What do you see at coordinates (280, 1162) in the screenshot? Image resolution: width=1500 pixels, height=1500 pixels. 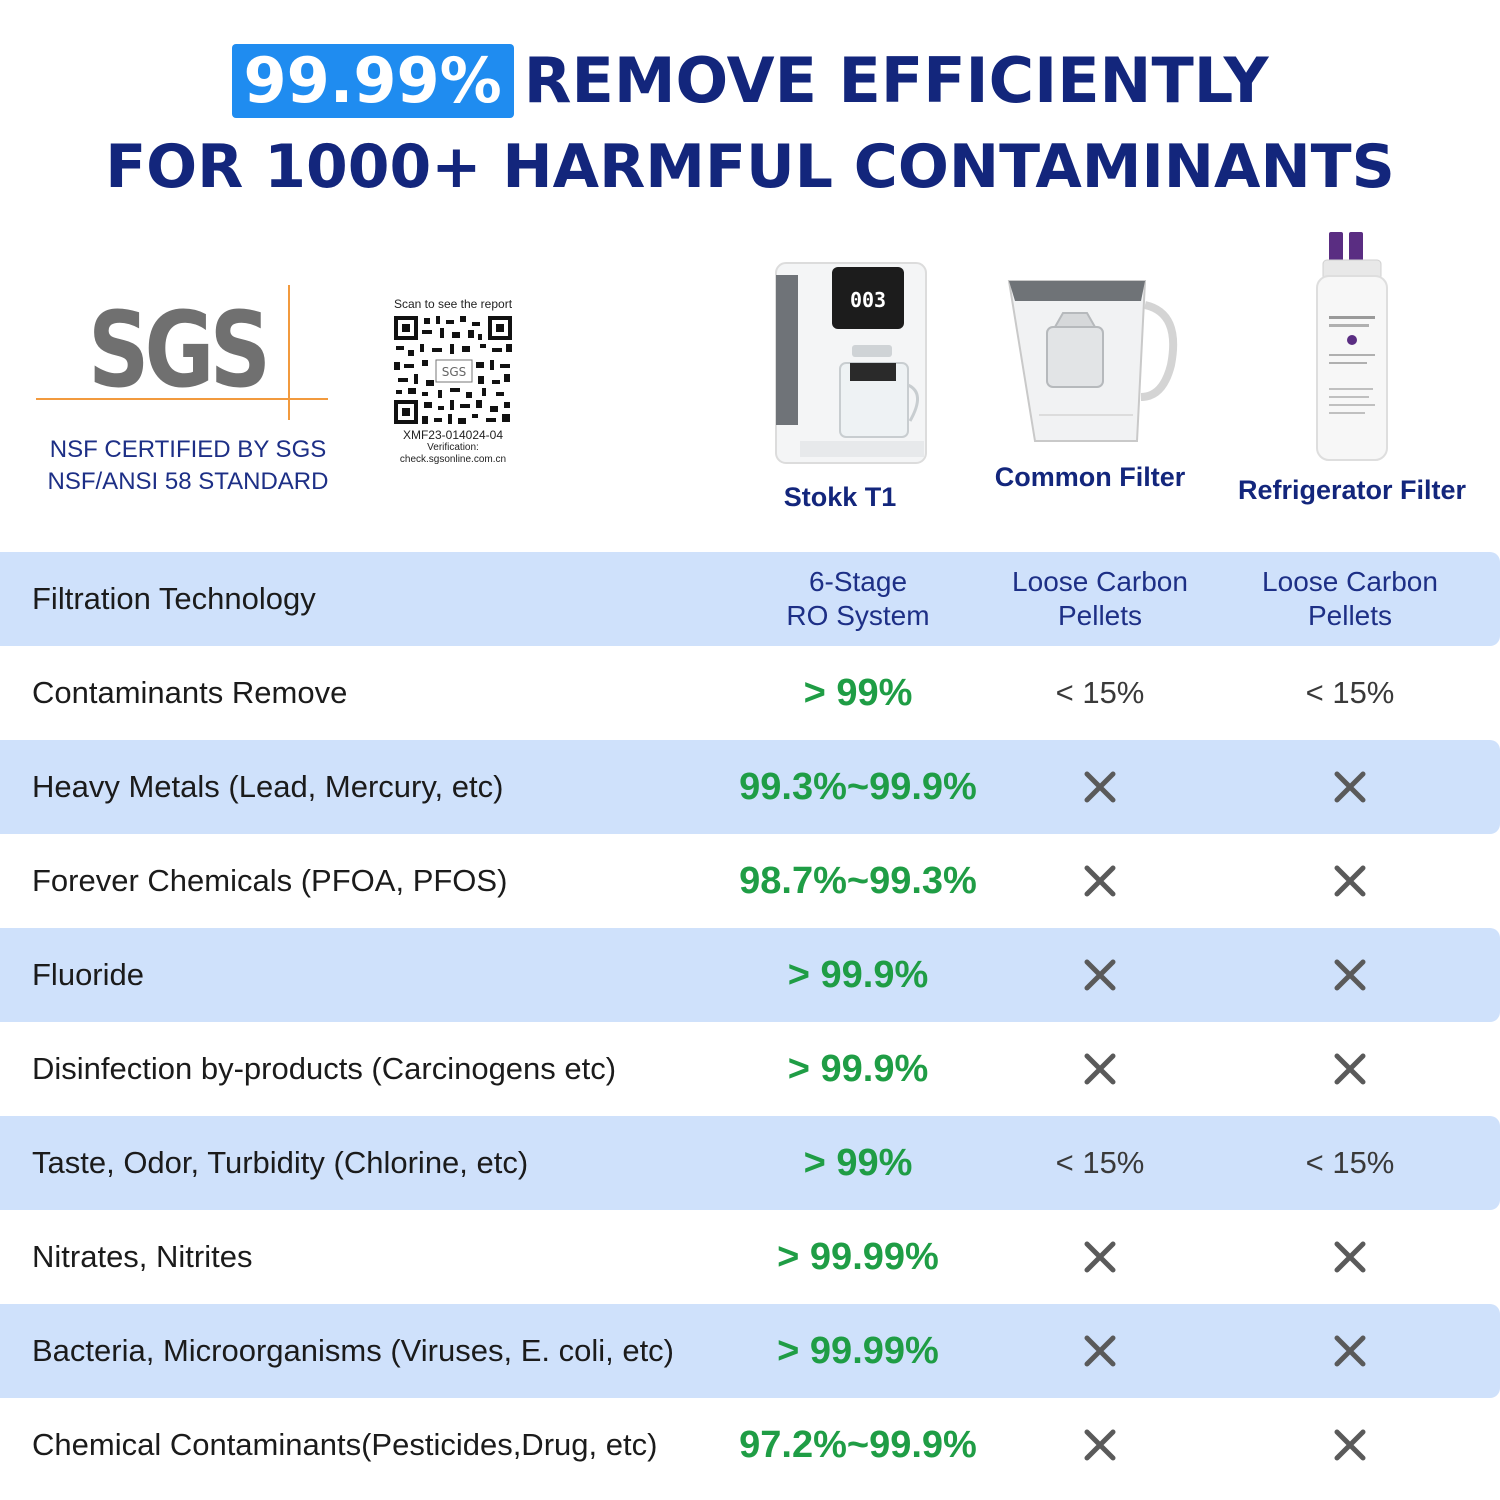 I see `row-label: Taste, Odor, Turbidity (Chlorine, etc)` at bounding box center [280, 1162].